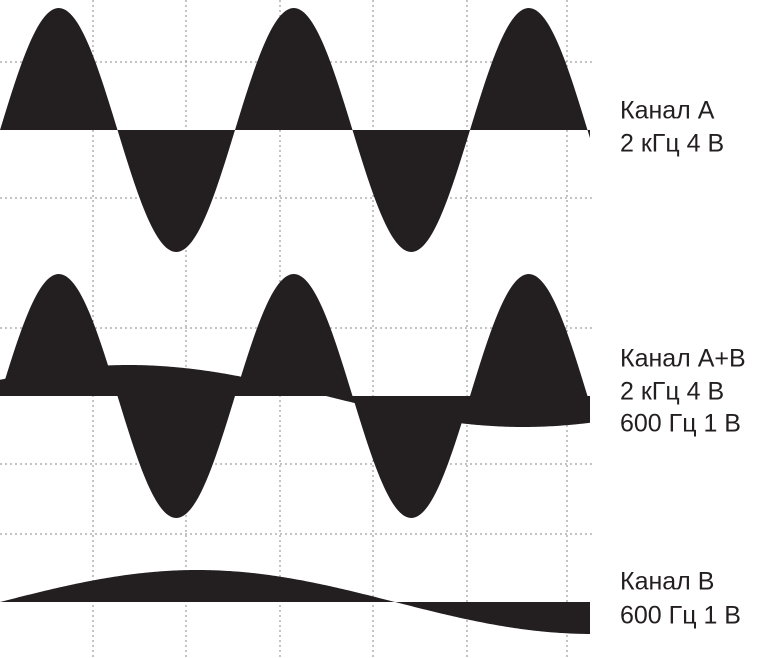 The width and height of the screenshot is (766, 658). I want to click on channel-label: Канал A+B, so click(683, 359).